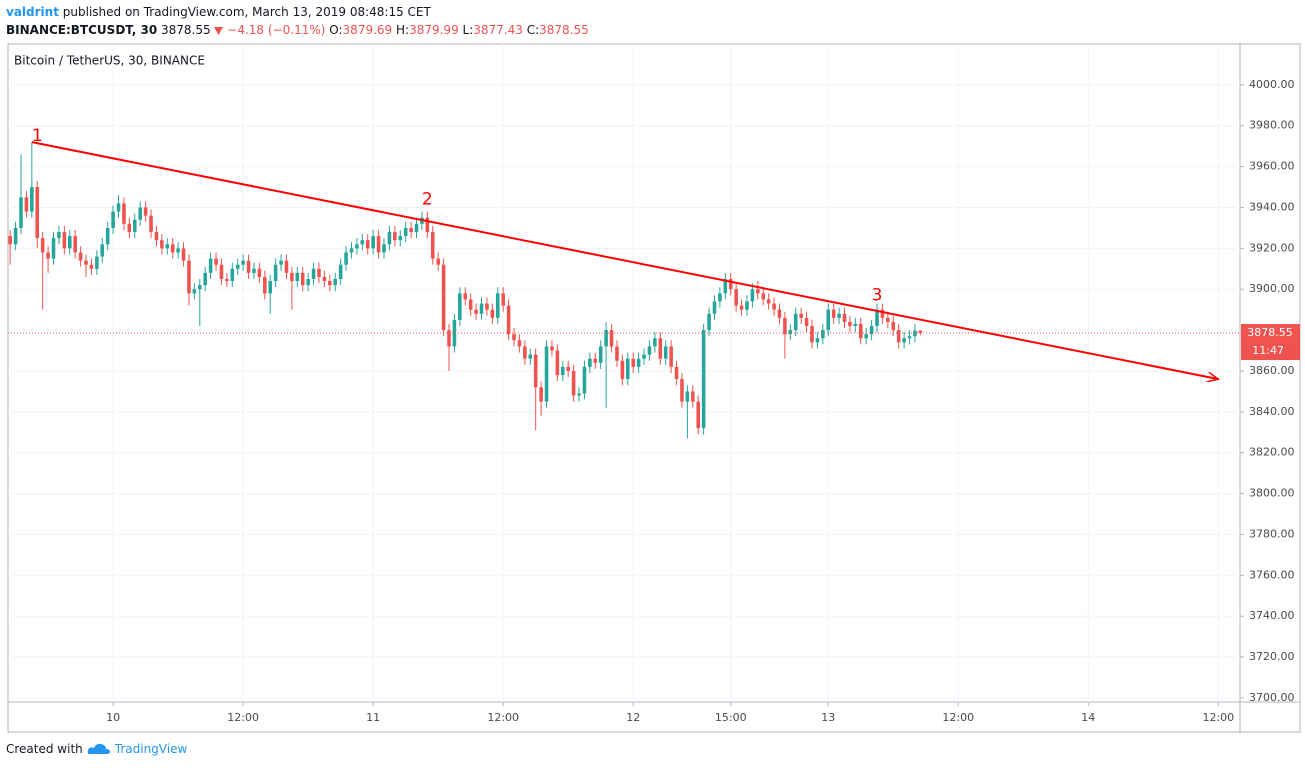  I want to click on annotation: 3, so click(877, 295).